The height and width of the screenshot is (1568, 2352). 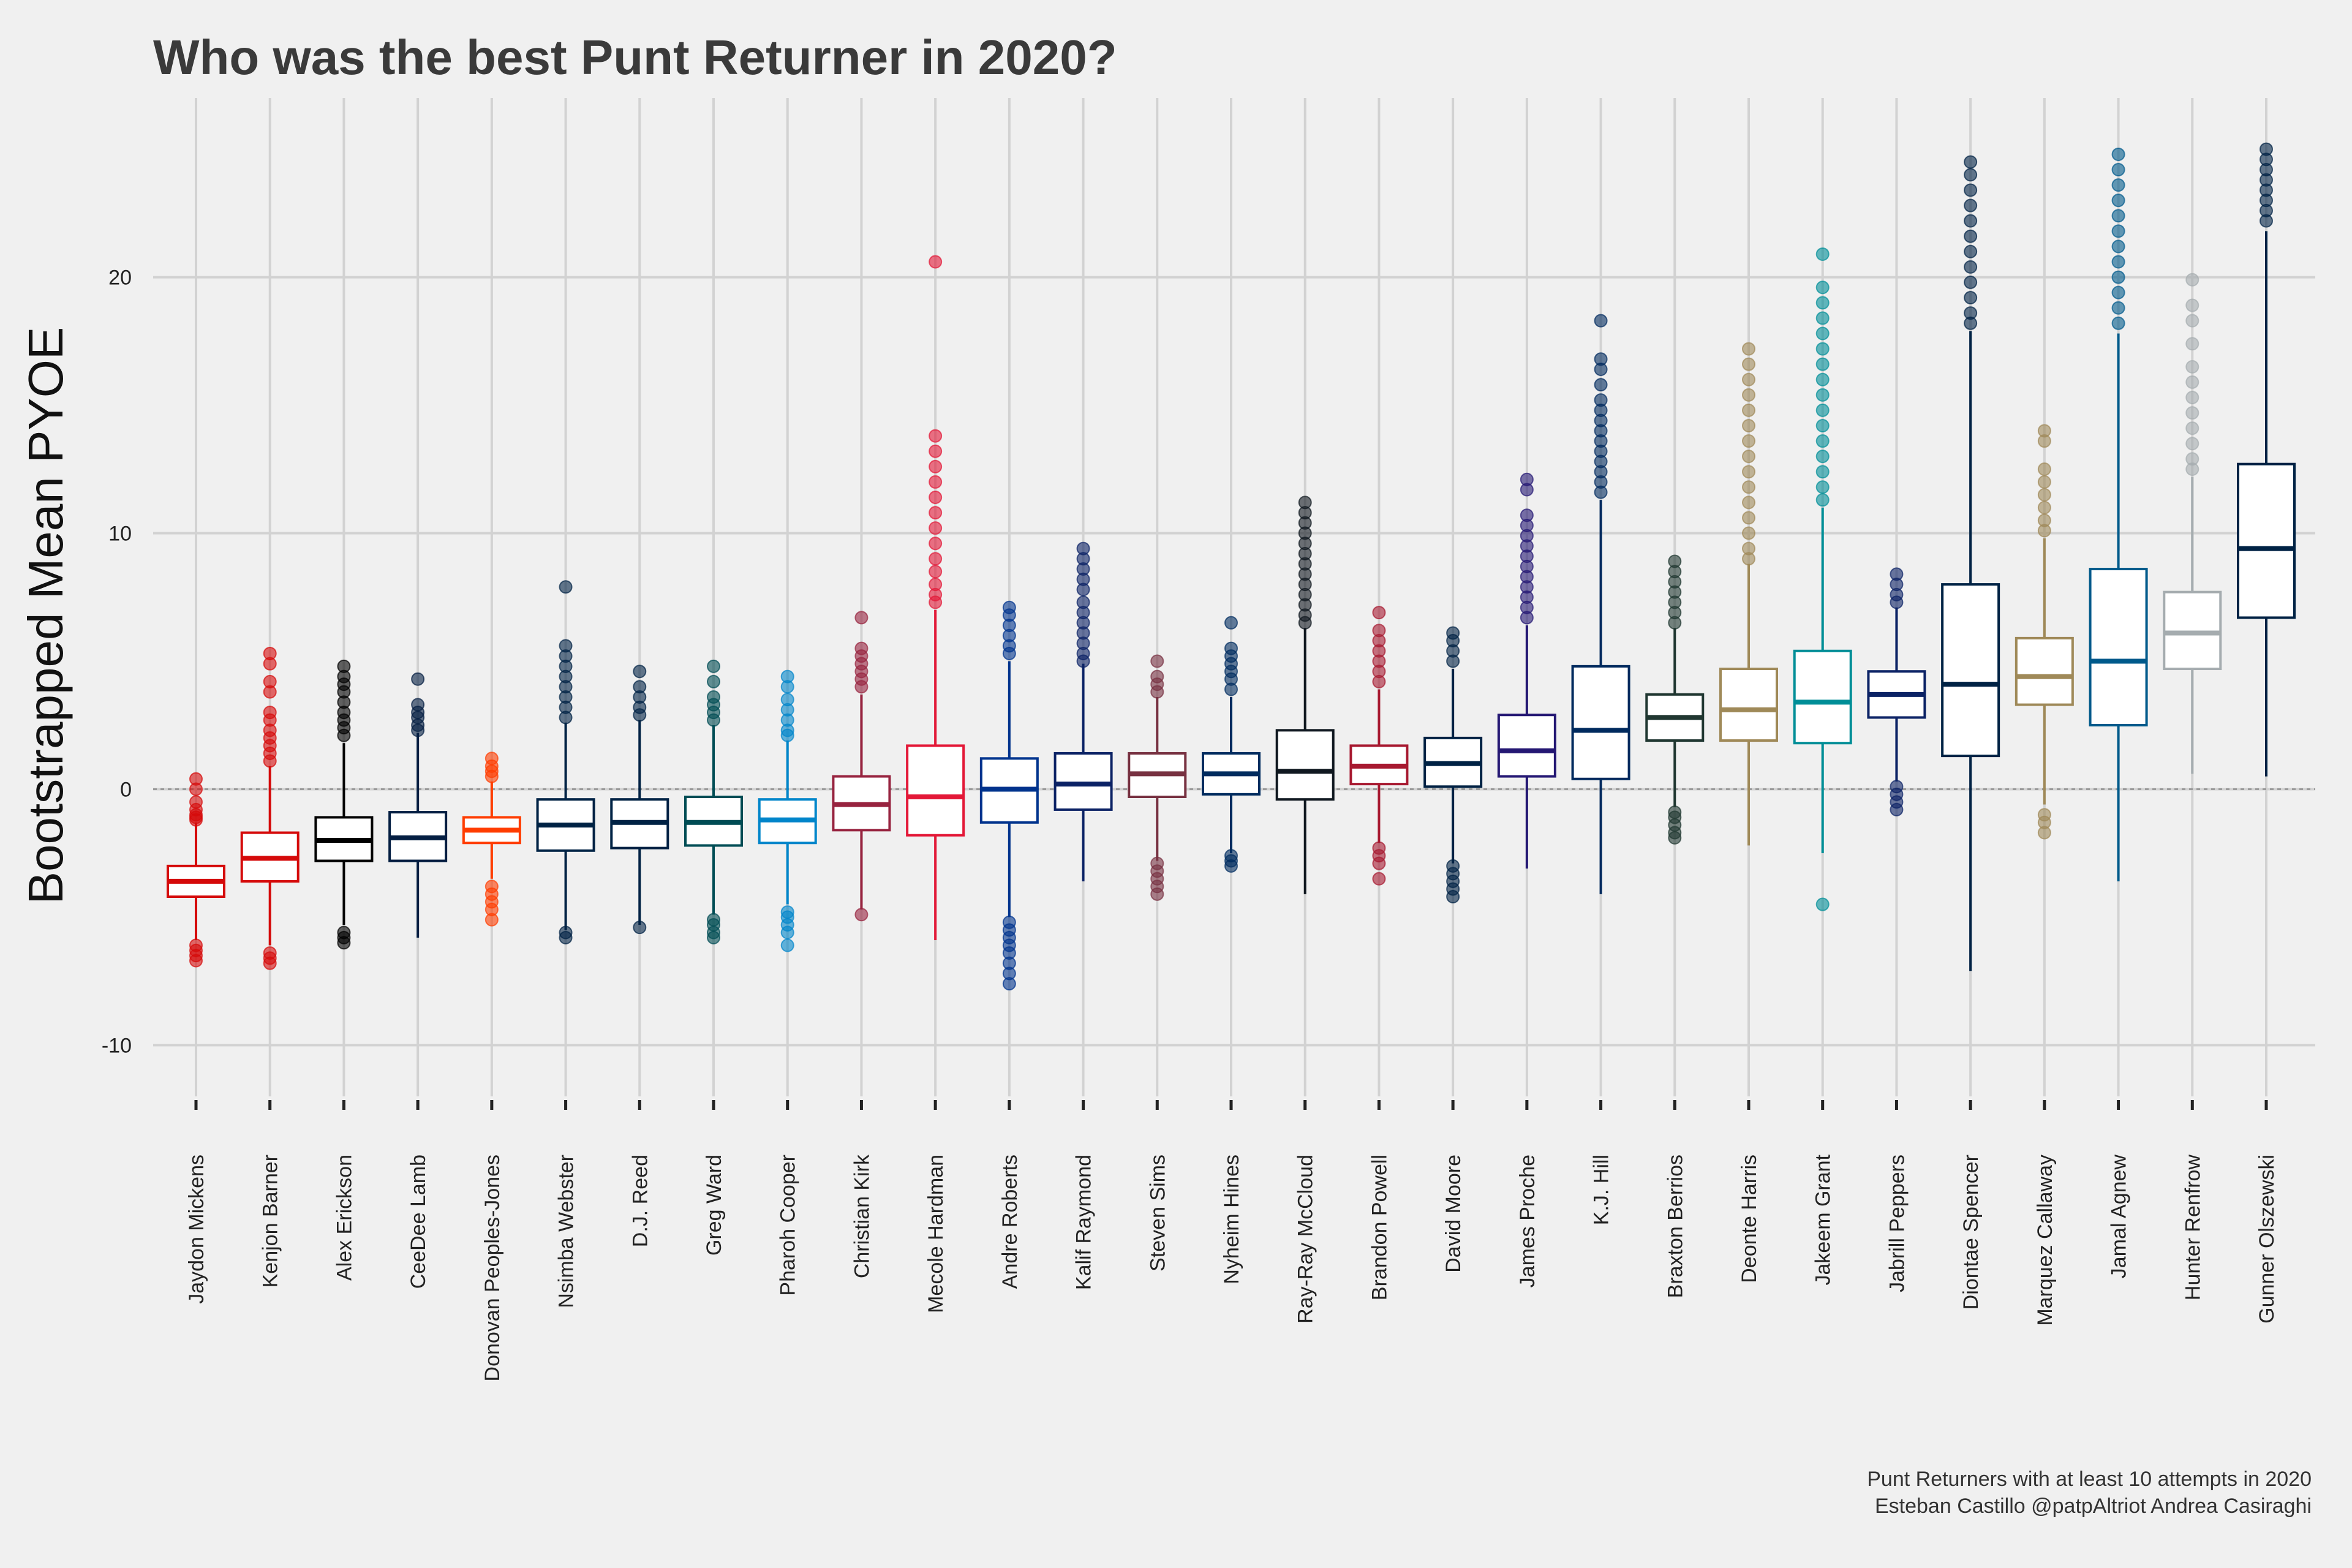 What do you see at coordinates (120, 534) in the screenshot?
I see `y-tick-label: 10` at bounding box center [120, 534].